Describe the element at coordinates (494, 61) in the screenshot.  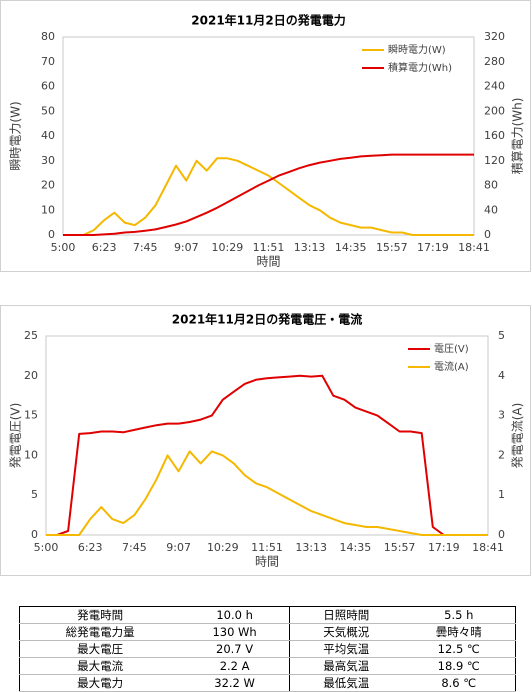
I see `y2-tick-label: 280` at that location.